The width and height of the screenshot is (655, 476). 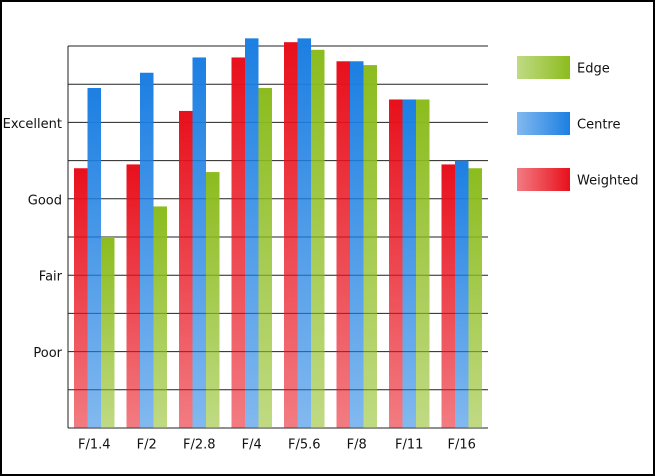 I want to click on y-tick-label: Excellent, so click(x=32, y=124).